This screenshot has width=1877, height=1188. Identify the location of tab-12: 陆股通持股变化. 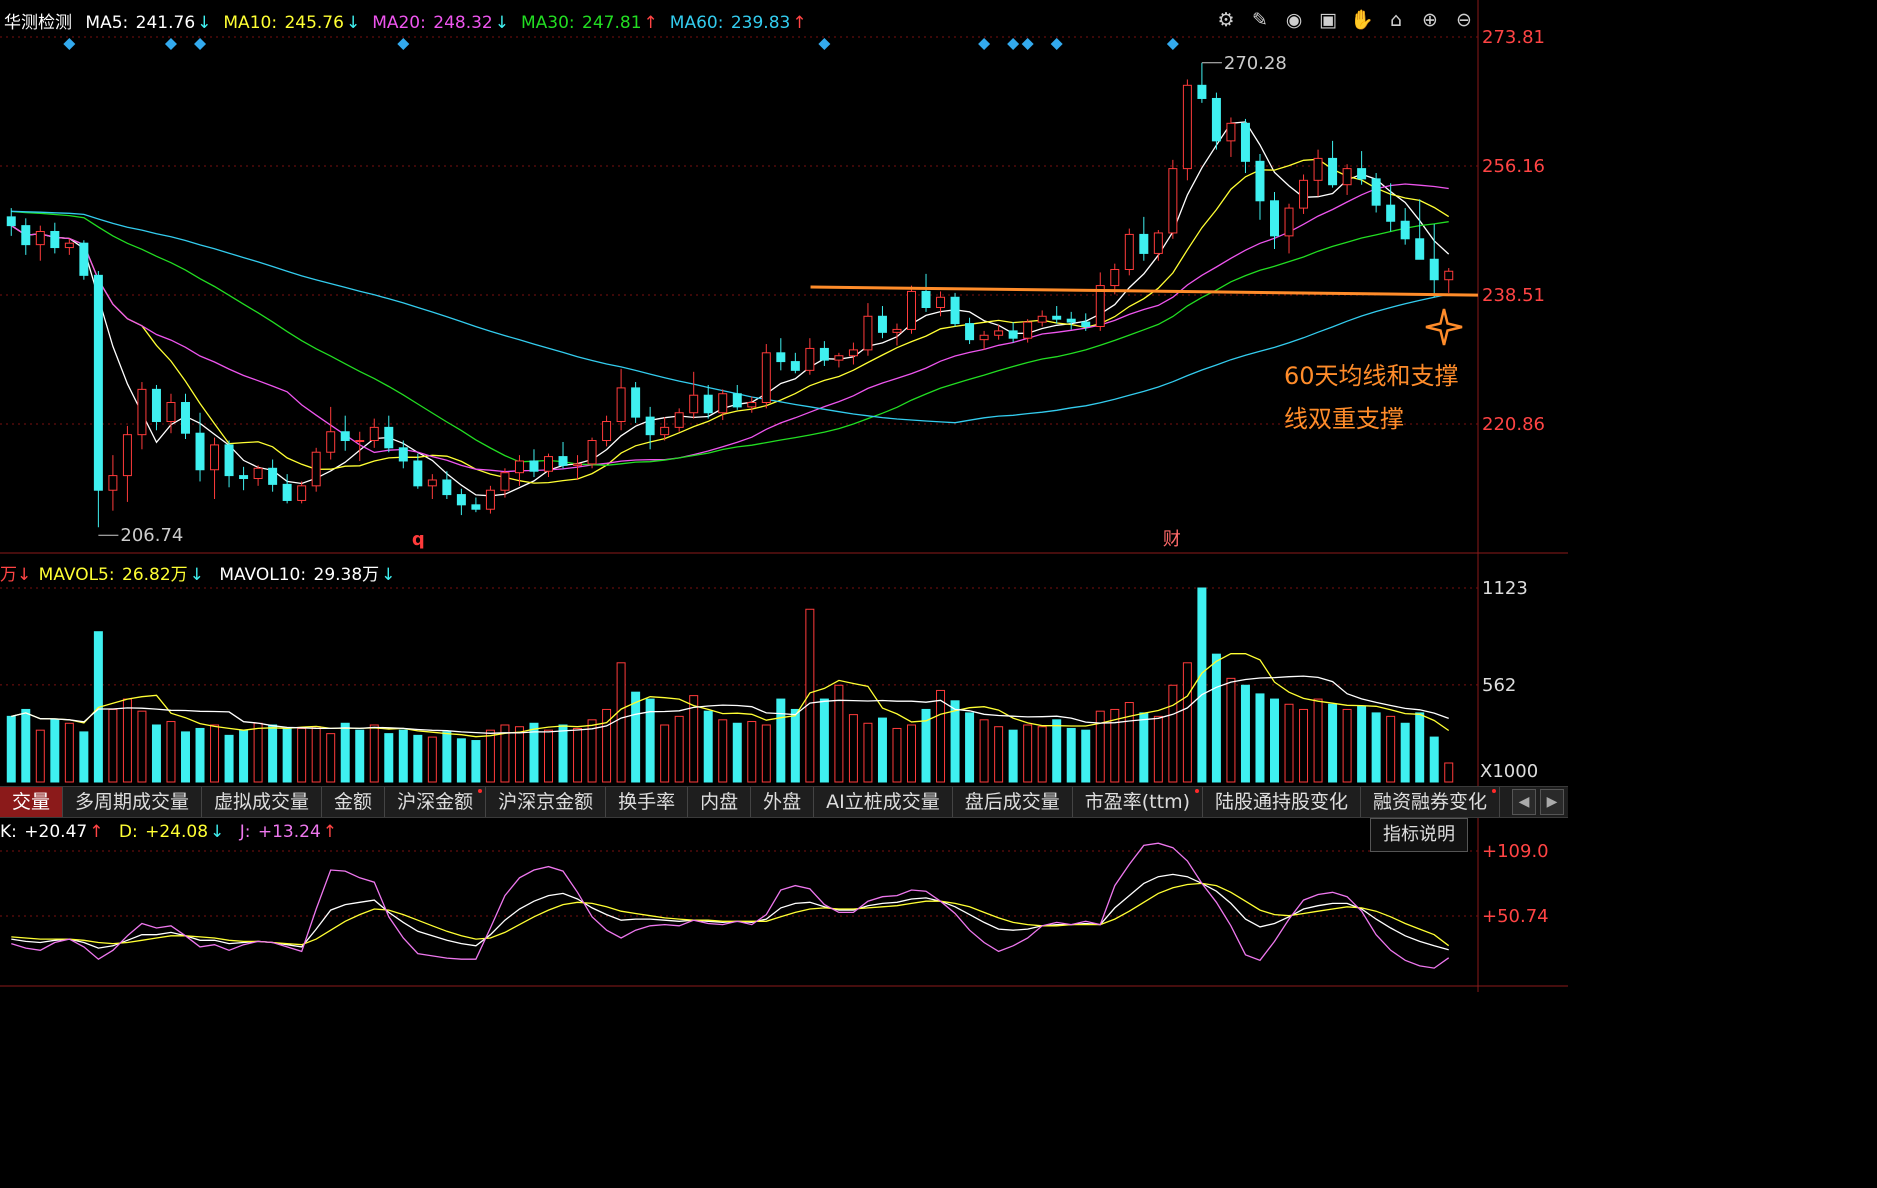
(1282, 802).